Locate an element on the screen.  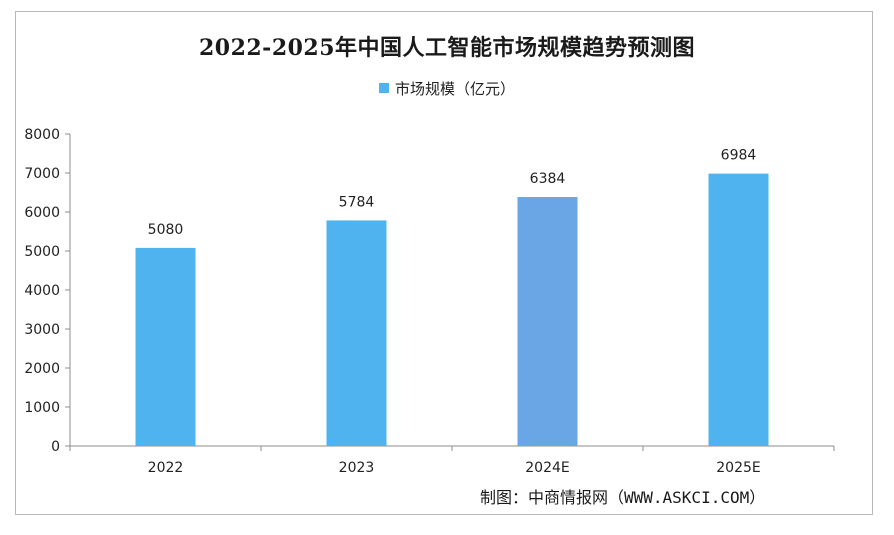
y-tick-label: 5000 is located at coordinates (42, 252).